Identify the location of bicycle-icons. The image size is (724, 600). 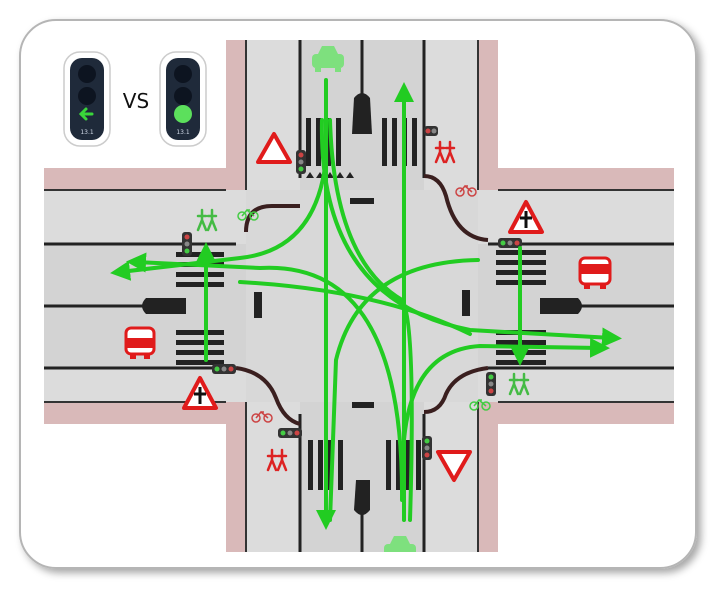
(364, 303).